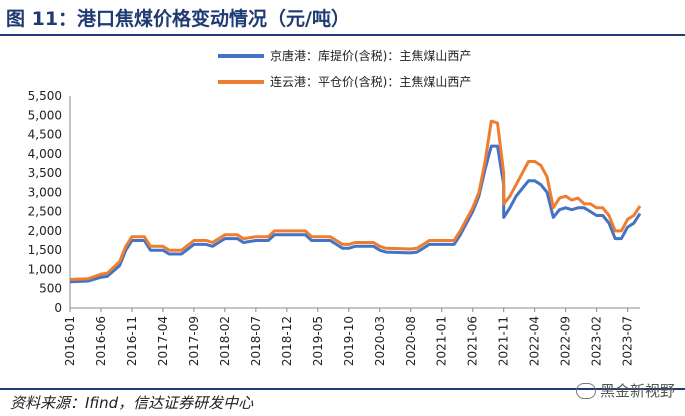 Image resolution: width=685 pixels, height=416 pixels. I want to click on y-tick-label: 5,000, so click(45, 115).